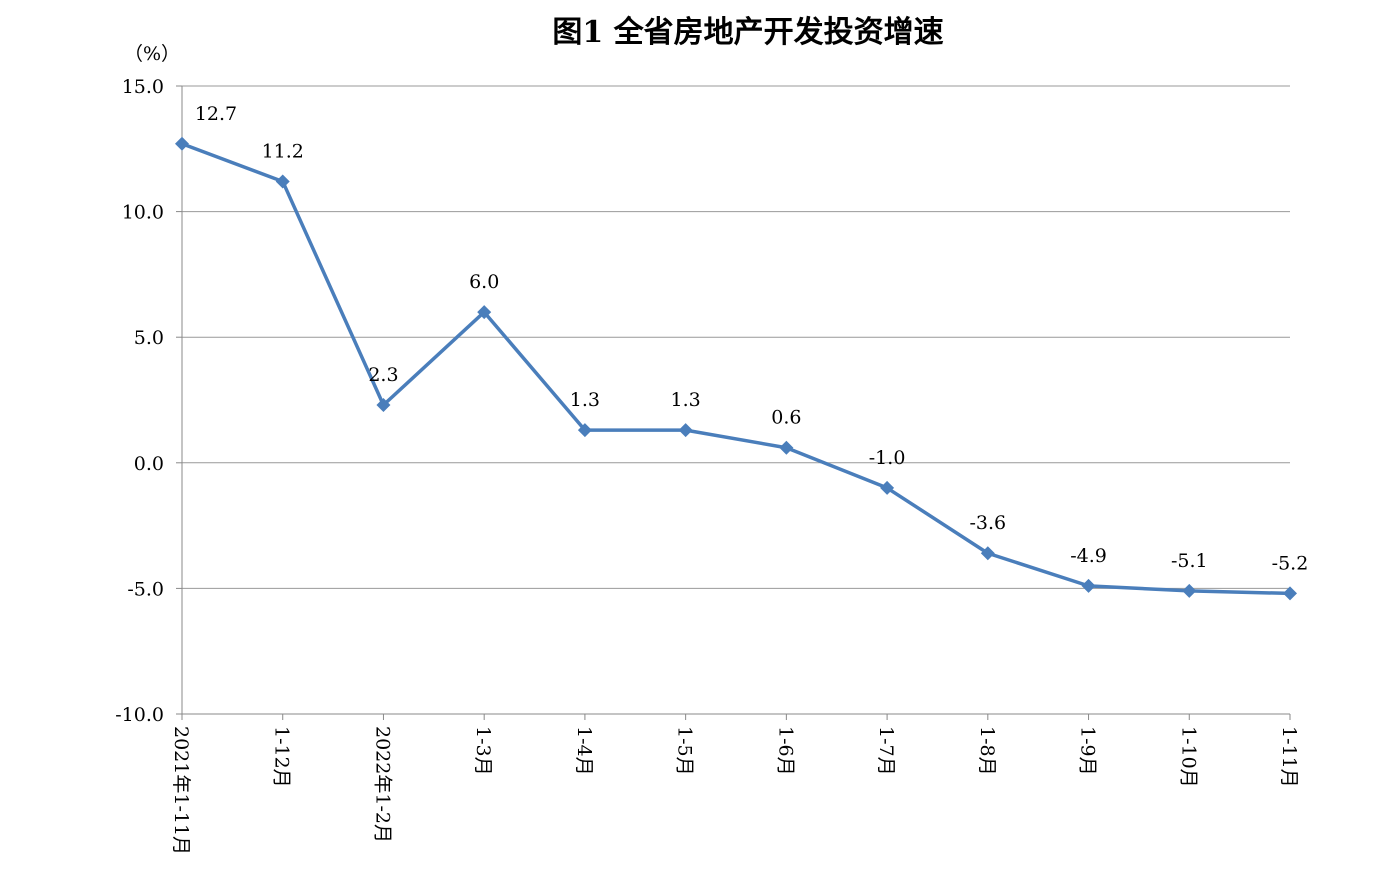  Describe the element at coordinates (149, 464) in the screenshot. I see `y-tick-label: 0.0` at that location.